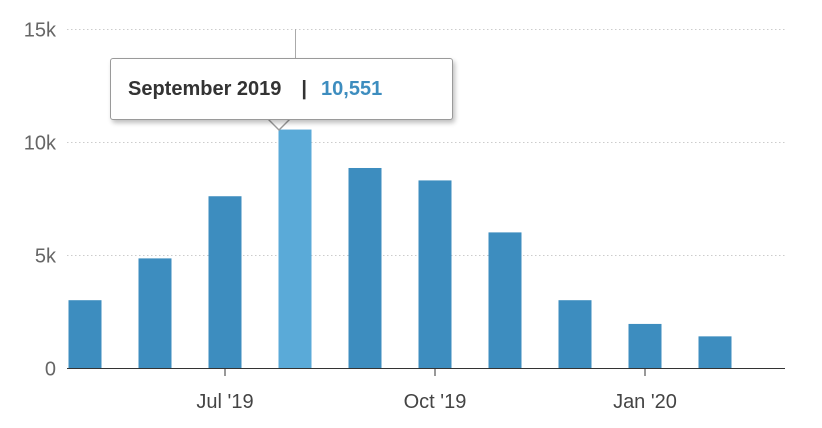  Describe the element at coordinates (46, 257) in the screenshot. I see `y-tick-label: 5k` at that location.